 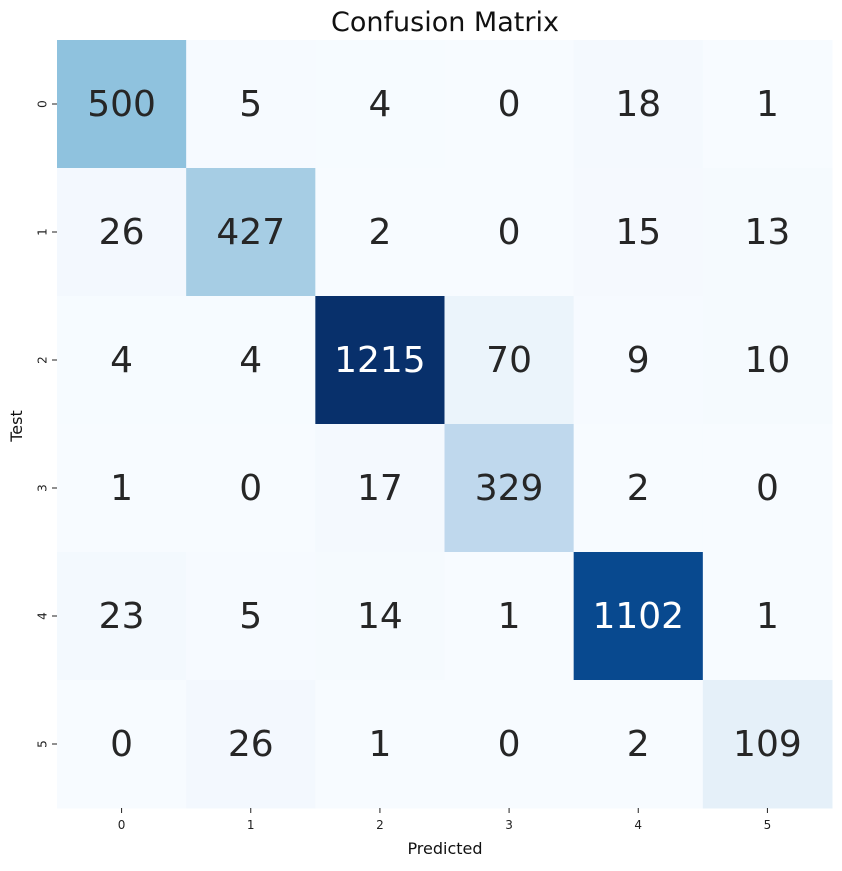 I want to click on heatmap-cell-r5-c1, so click(x=251, y=744).